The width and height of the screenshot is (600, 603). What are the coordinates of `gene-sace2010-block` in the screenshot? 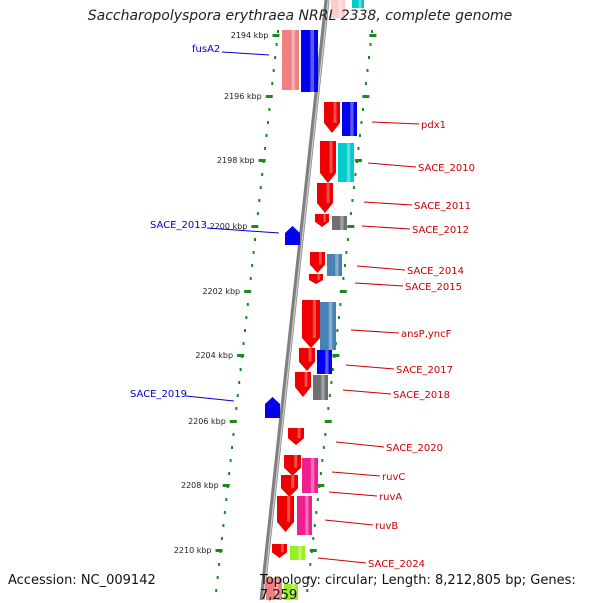 It's located at (346, 162).